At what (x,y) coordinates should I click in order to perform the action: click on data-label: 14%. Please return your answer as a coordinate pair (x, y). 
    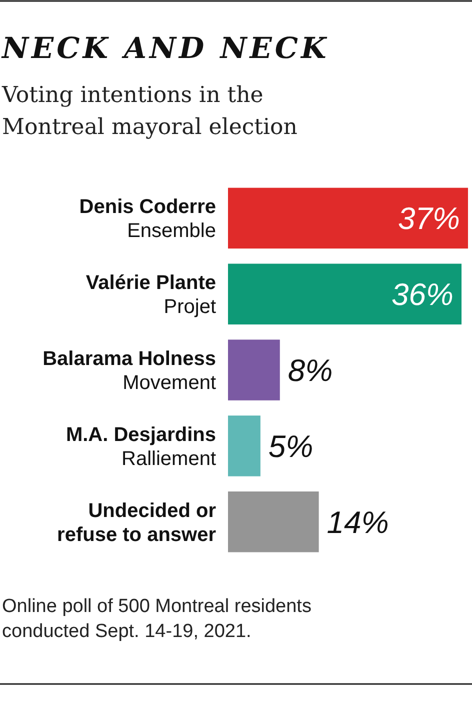
    Looking at the image, I should click on (357, 522).